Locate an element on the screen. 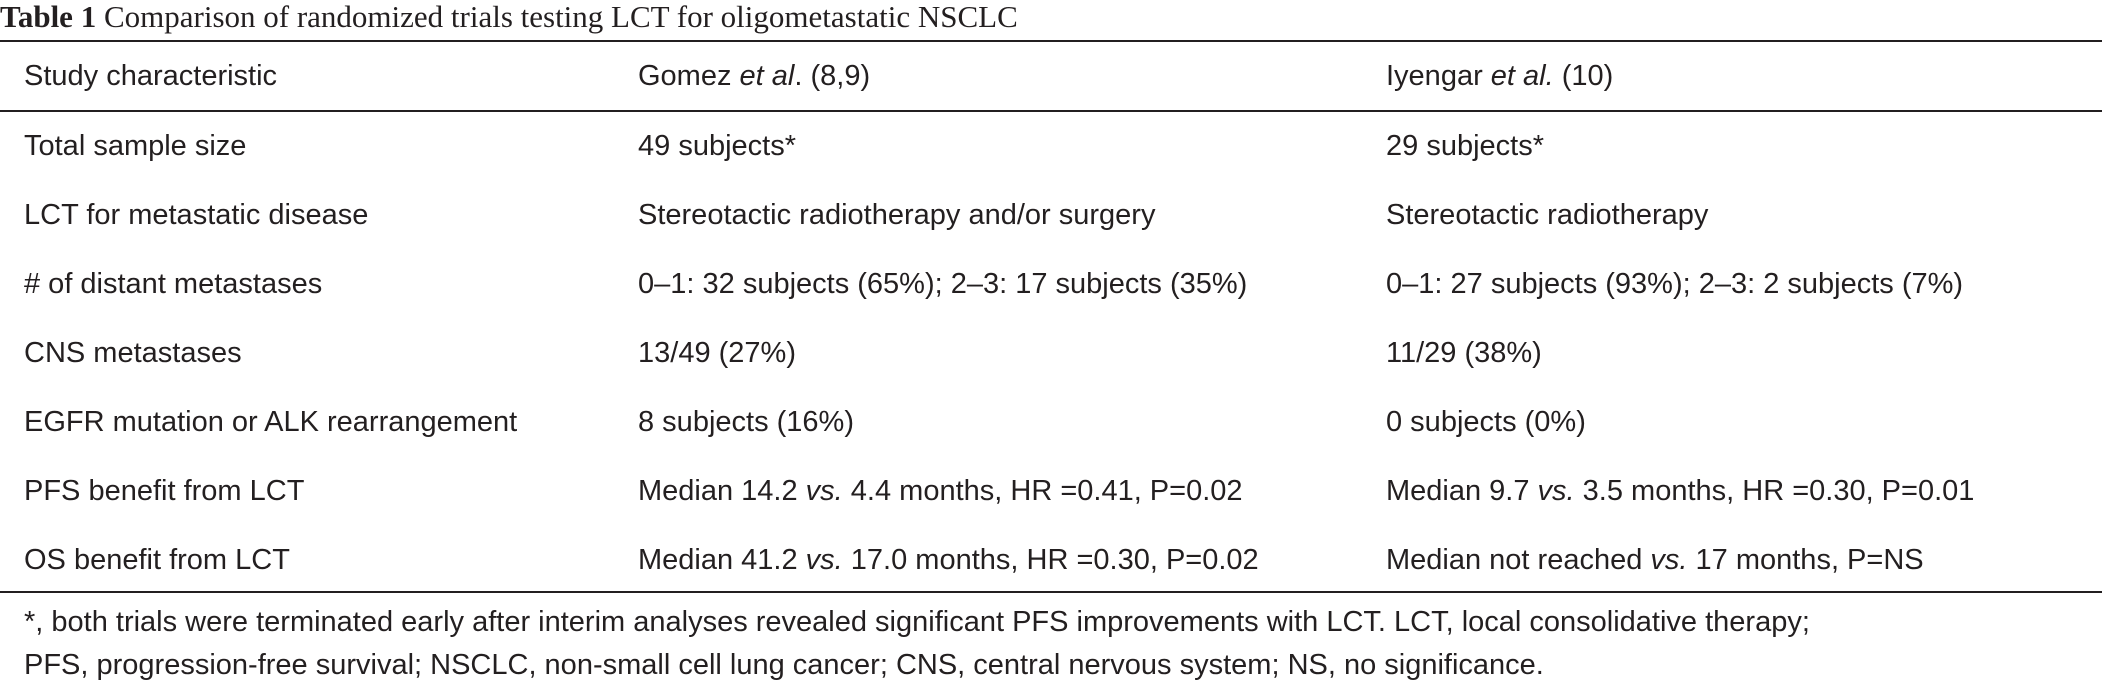 This screenshot has height=687, width=2102. row-label-pfs-benefit: PFS benefit from LCT is located at coordinates (164, 491).